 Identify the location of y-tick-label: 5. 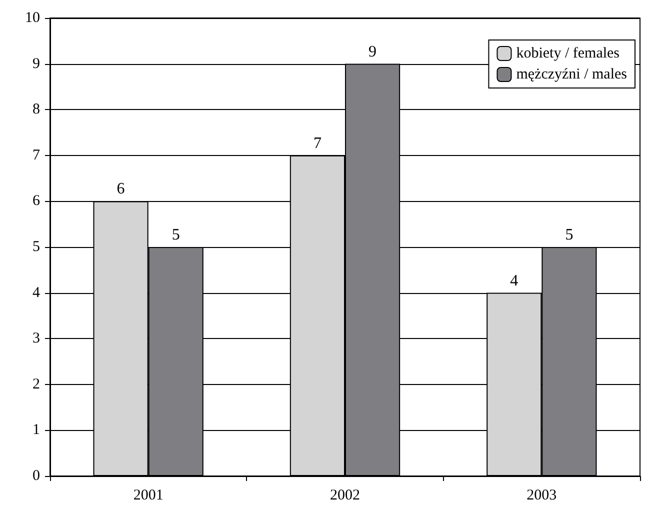
(36, 247).